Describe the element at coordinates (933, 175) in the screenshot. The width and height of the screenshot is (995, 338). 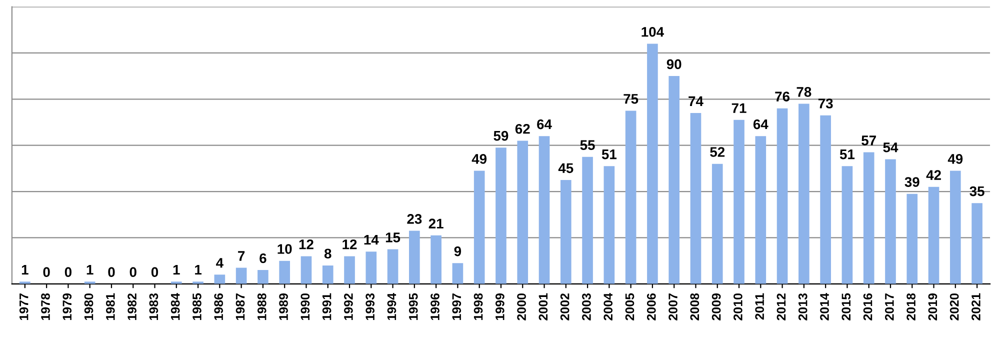
I see `data-label: 42` at that location.